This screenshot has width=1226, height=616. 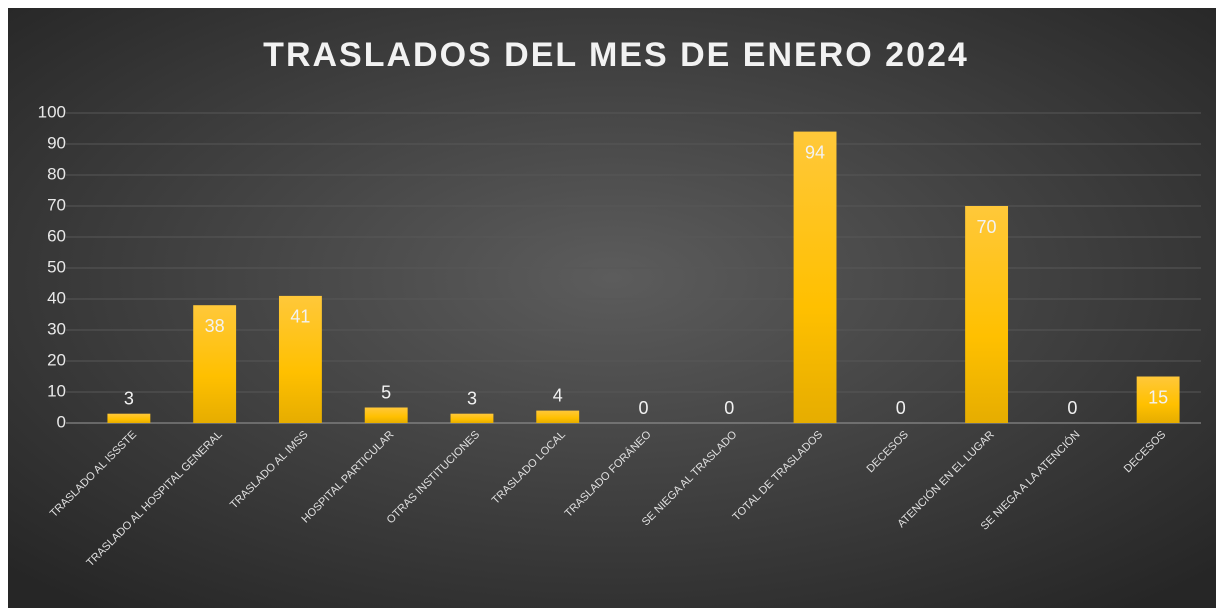 What do you see at coordinates (52, 111) in the screenshot?
I see `y-tick-label: 100` at bounding box center [52, 111].